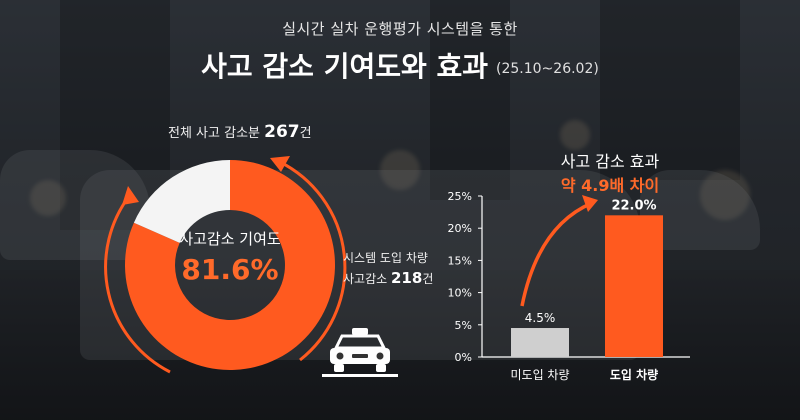 This screenshot has width=800, height=420. I want to click on effect-line2: 약 4.9배 차이, so click(610, 185).